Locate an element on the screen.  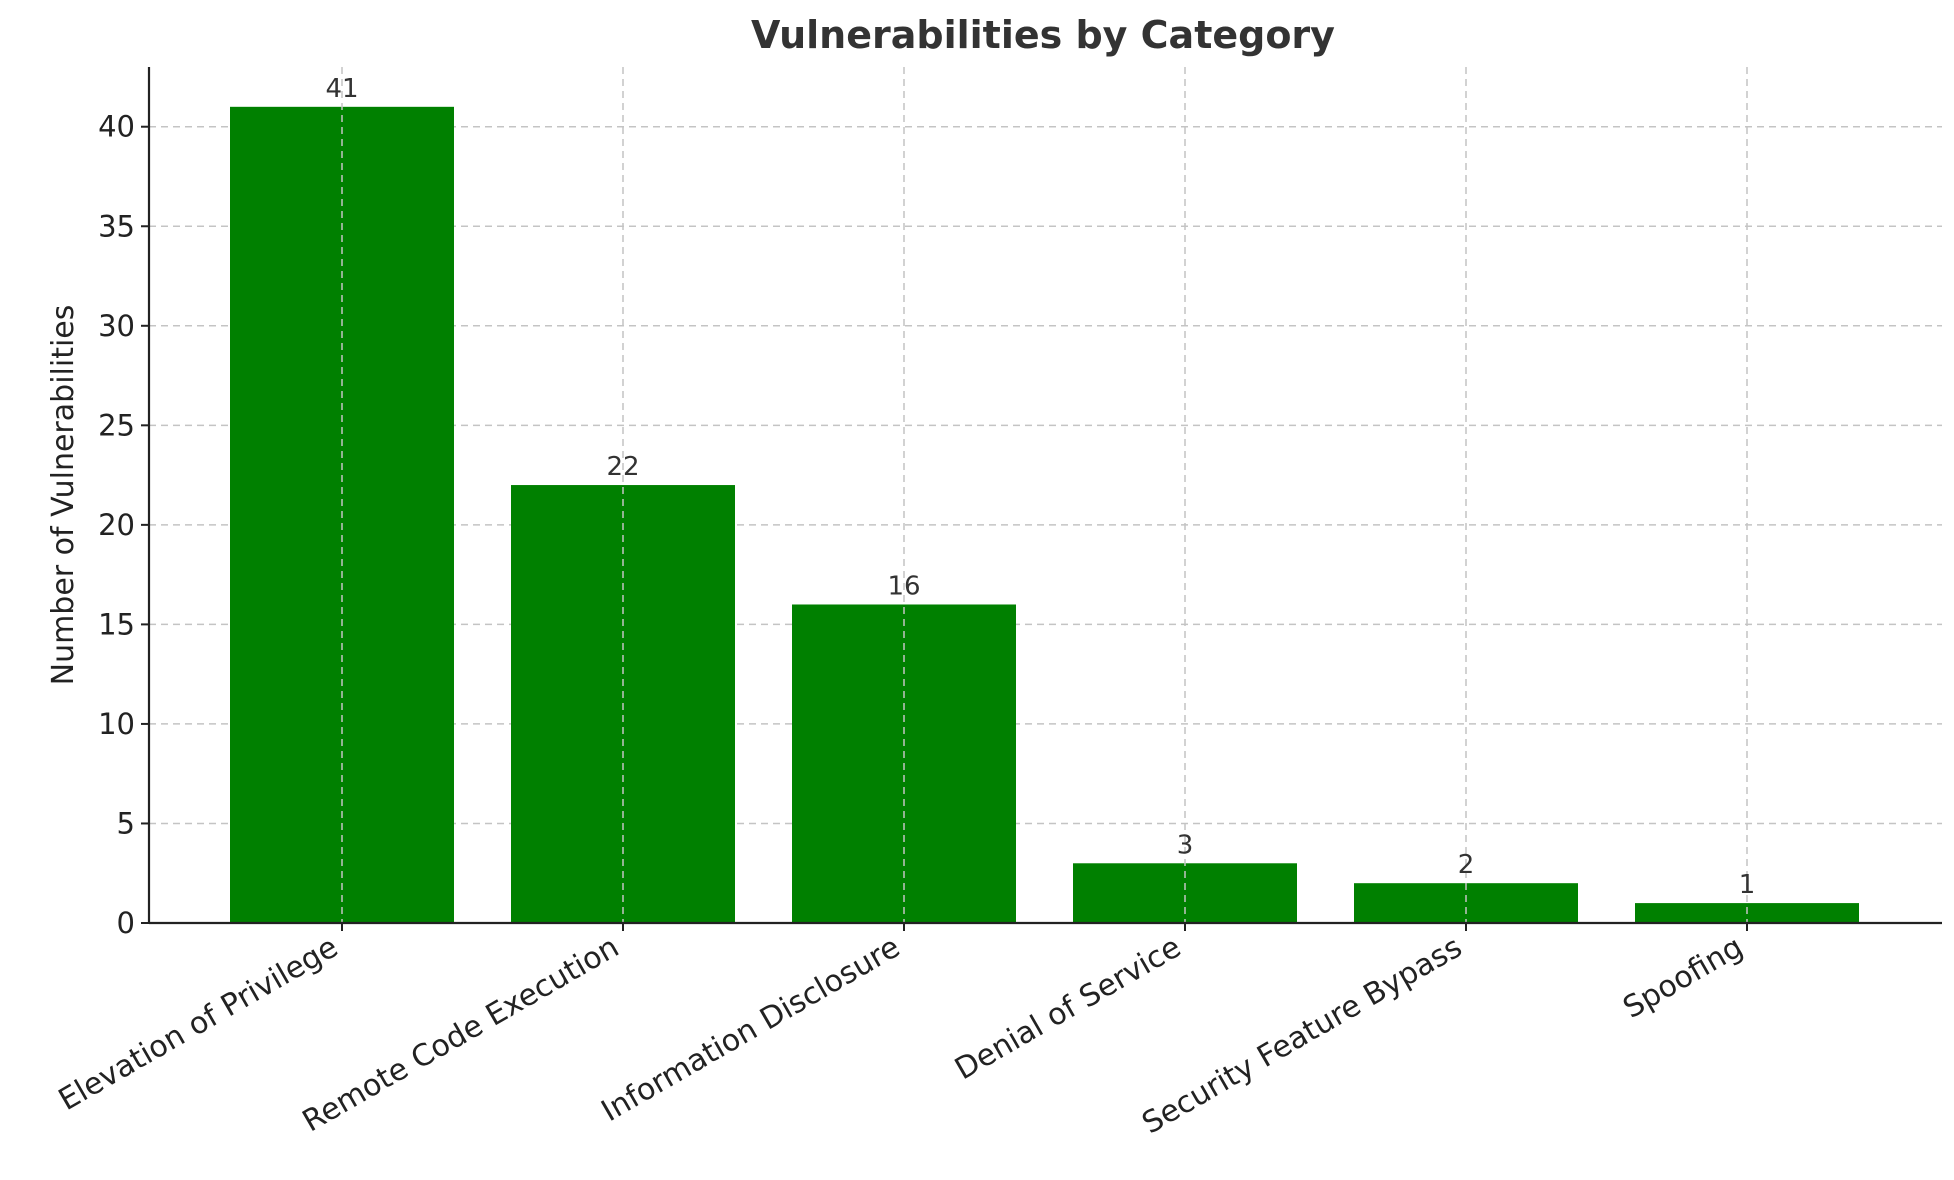
data-label: 16 is located at coordinates (903, 586).